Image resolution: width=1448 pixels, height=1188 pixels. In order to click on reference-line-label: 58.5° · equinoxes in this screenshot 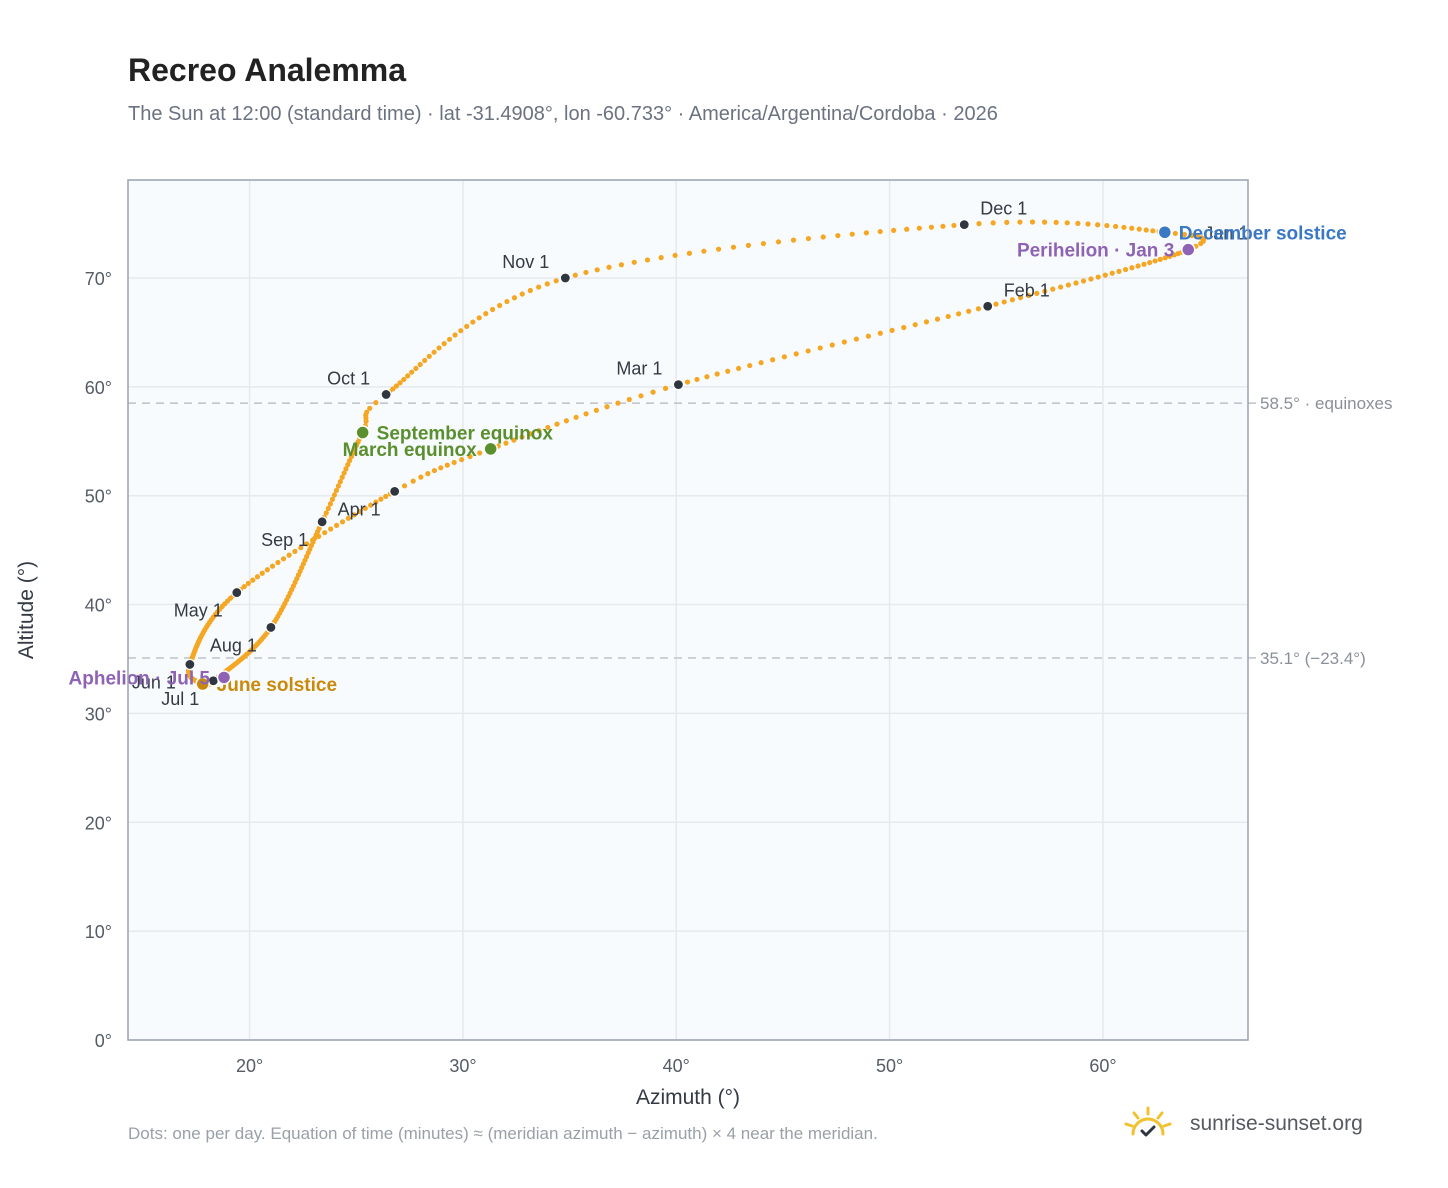, I will do `click(1326, 403)`.